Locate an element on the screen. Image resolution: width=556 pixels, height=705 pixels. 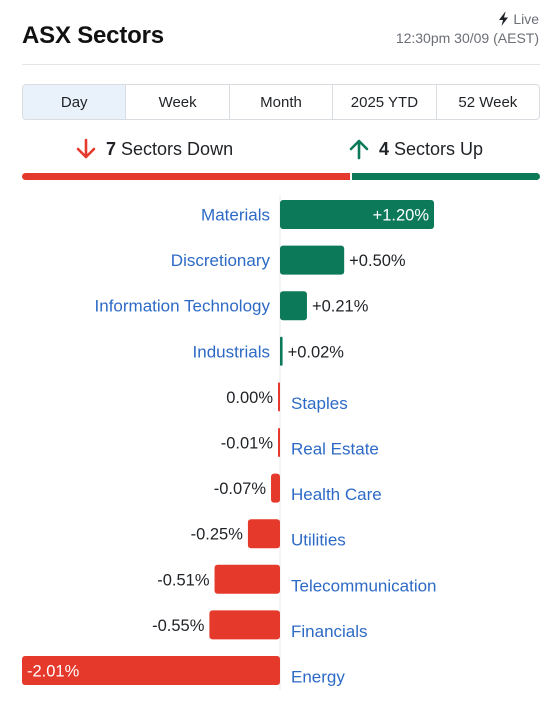
value-label: -0.51% is located at coordinates (183, 580).